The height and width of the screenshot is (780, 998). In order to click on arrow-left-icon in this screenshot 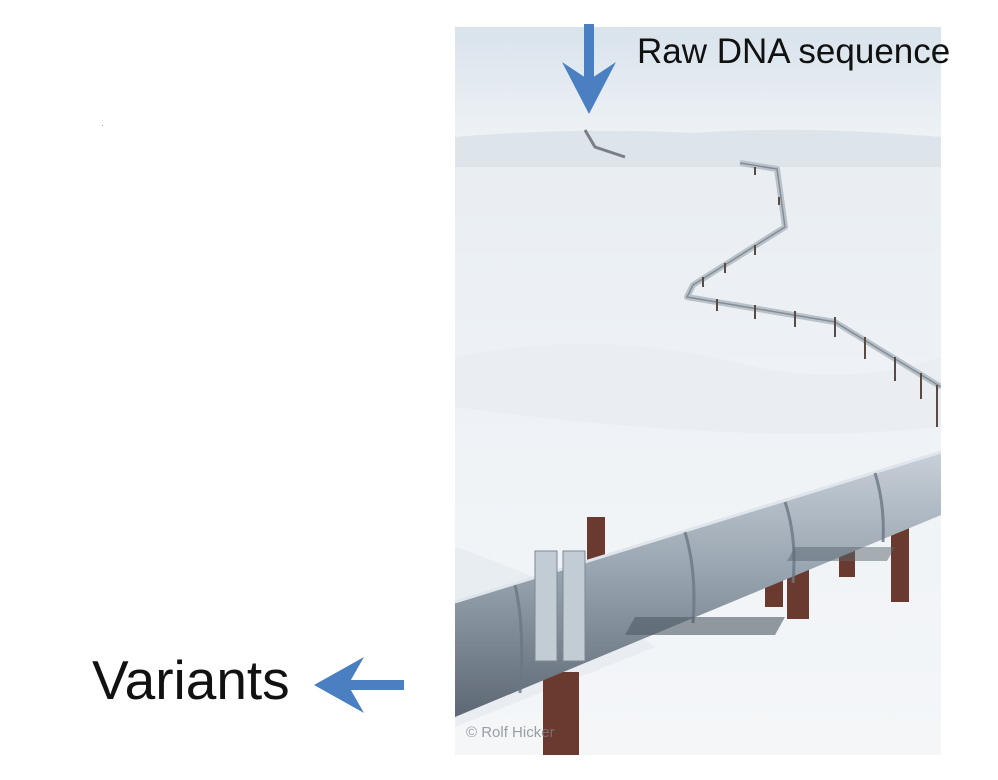, I will do `click(359, 687)`.